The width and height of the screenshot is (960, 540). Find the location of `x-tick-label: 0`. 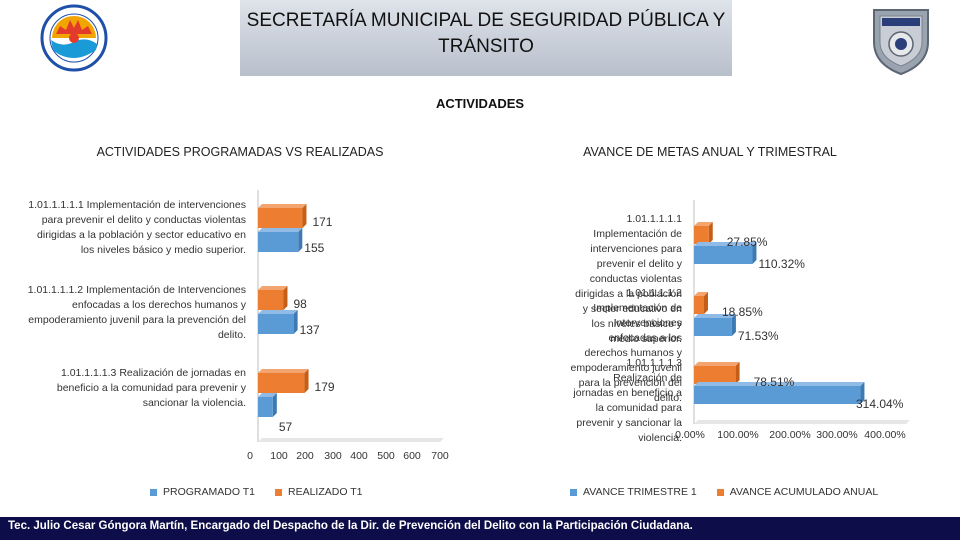

x-tick-label: 0 is located at coordinates (250, 456).